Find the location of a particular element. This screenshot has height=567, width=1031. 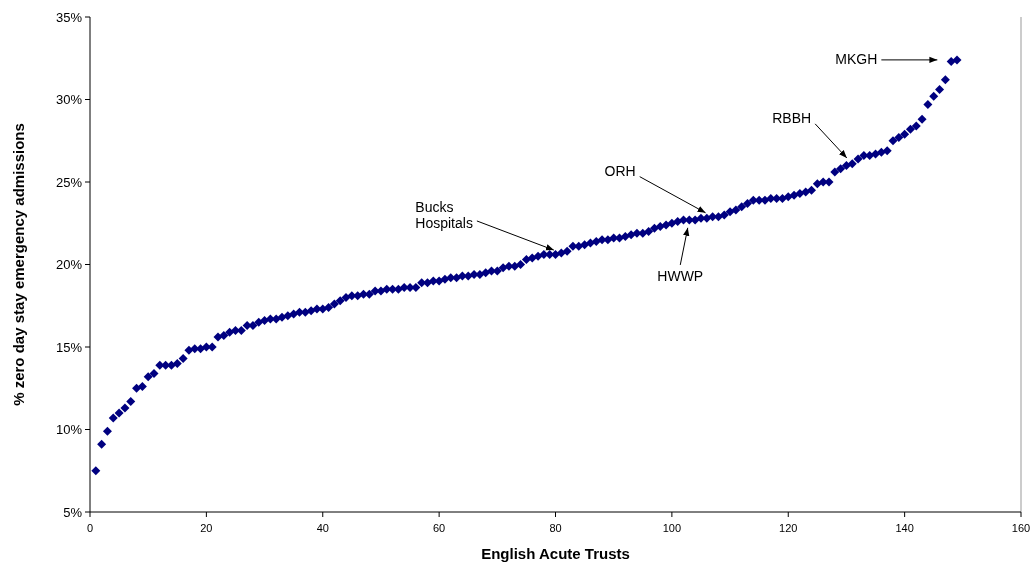

x-tick-label: 40 is located at coordinates (322, 528).